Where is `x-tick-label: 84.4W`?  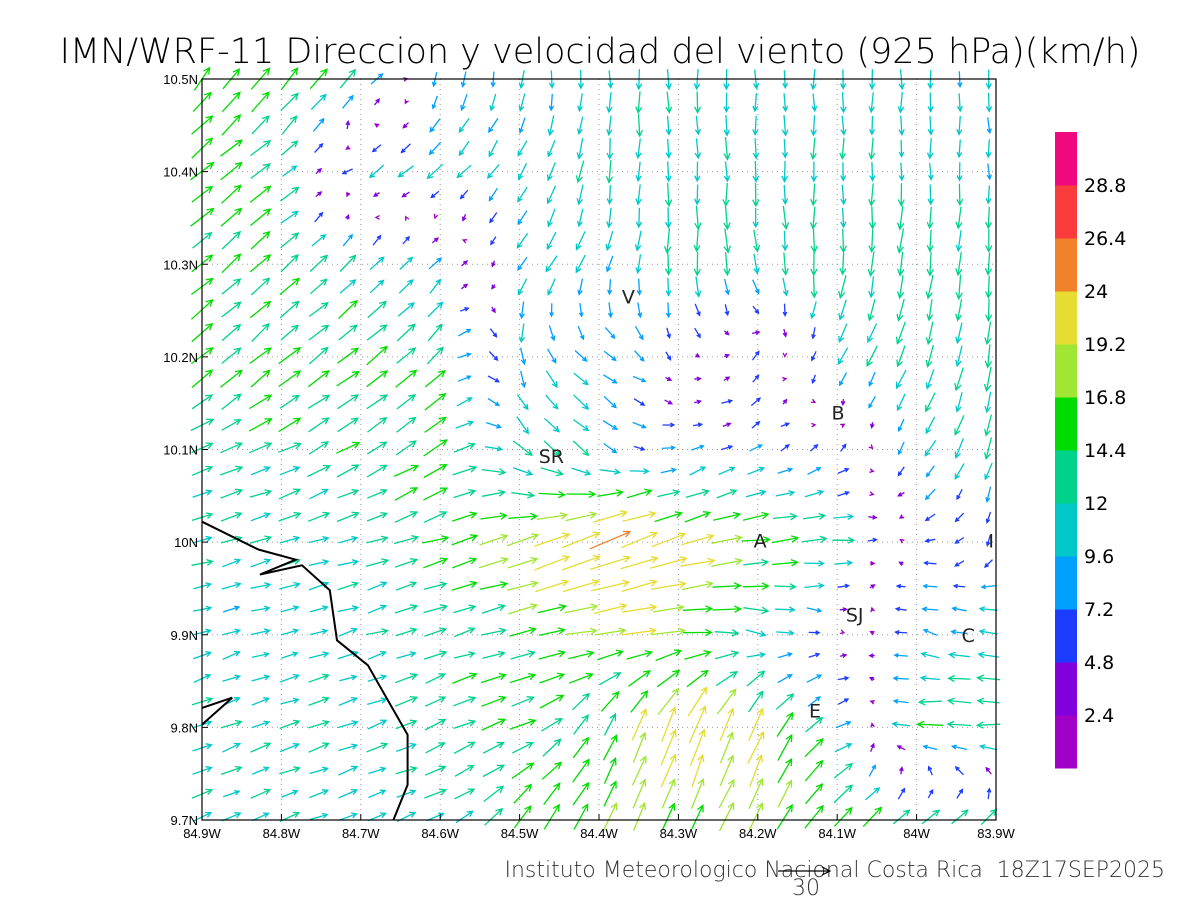
x-tick-label: 84.4W is located at coordinates (599, 833).